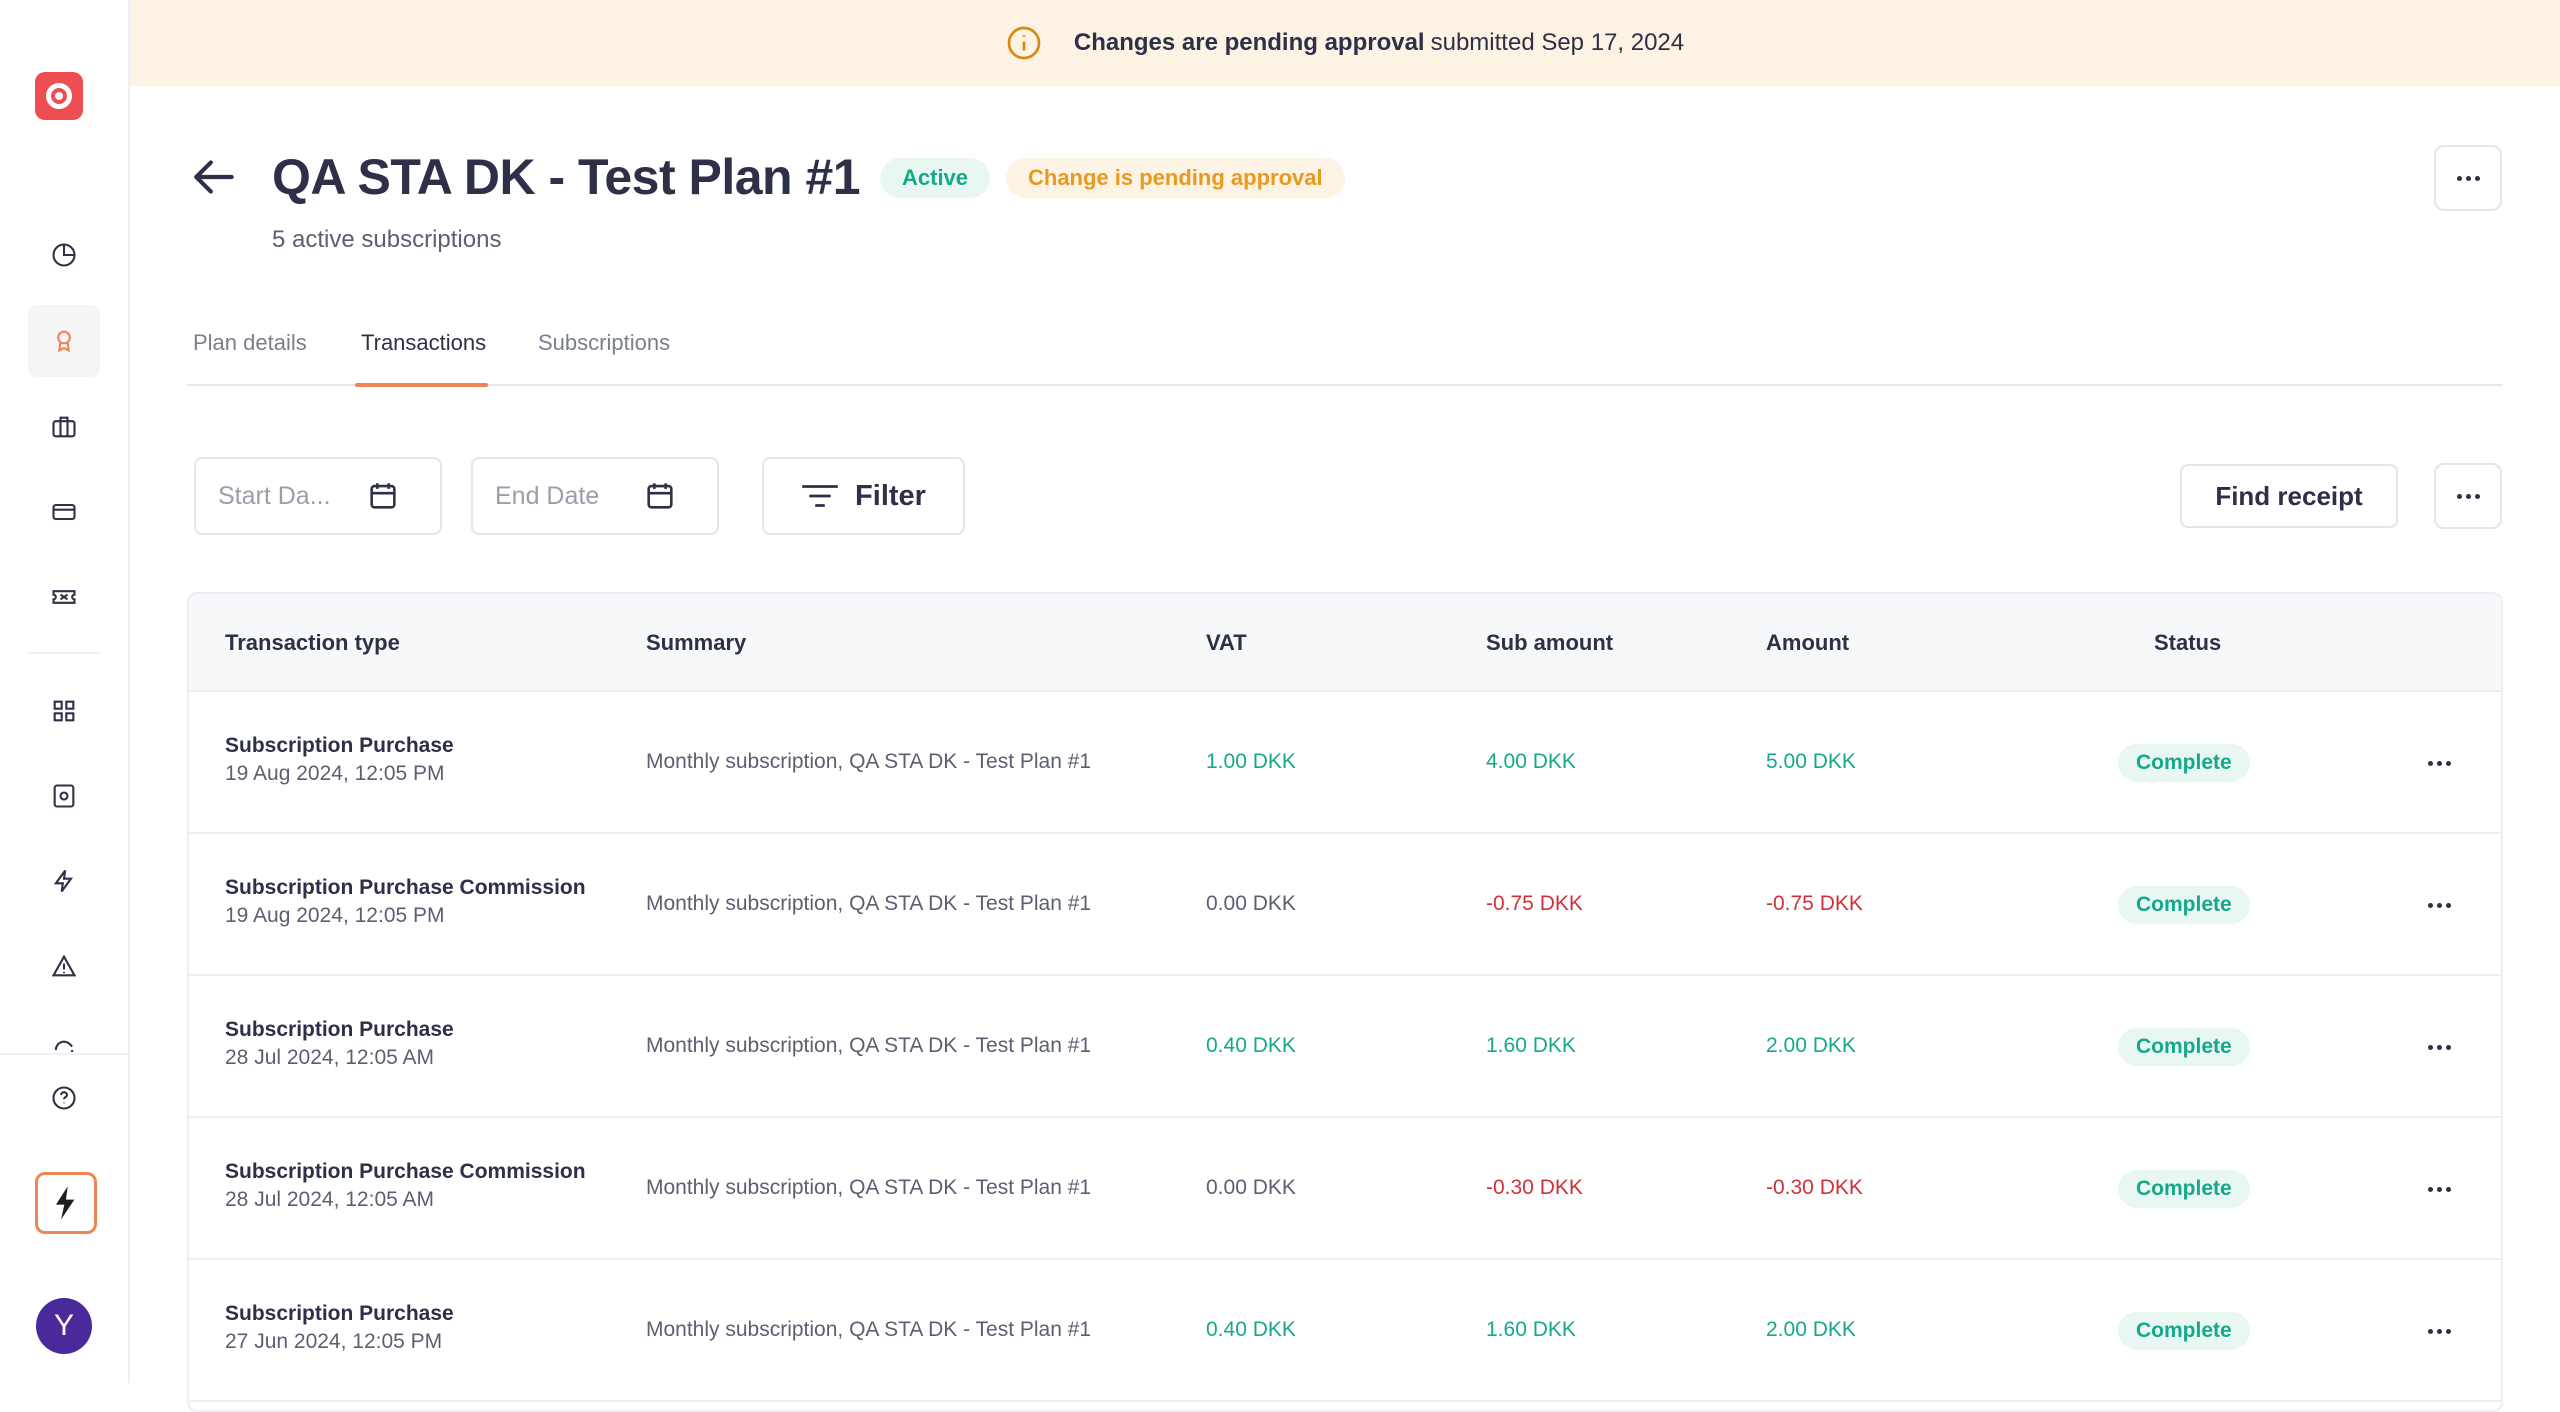 The width and height of the screenshot is (2560, 1412). Describe the element at coordinates (1175, 178) in the screenshot. I see `pending-status-badge: Change is pending approval` at that location.